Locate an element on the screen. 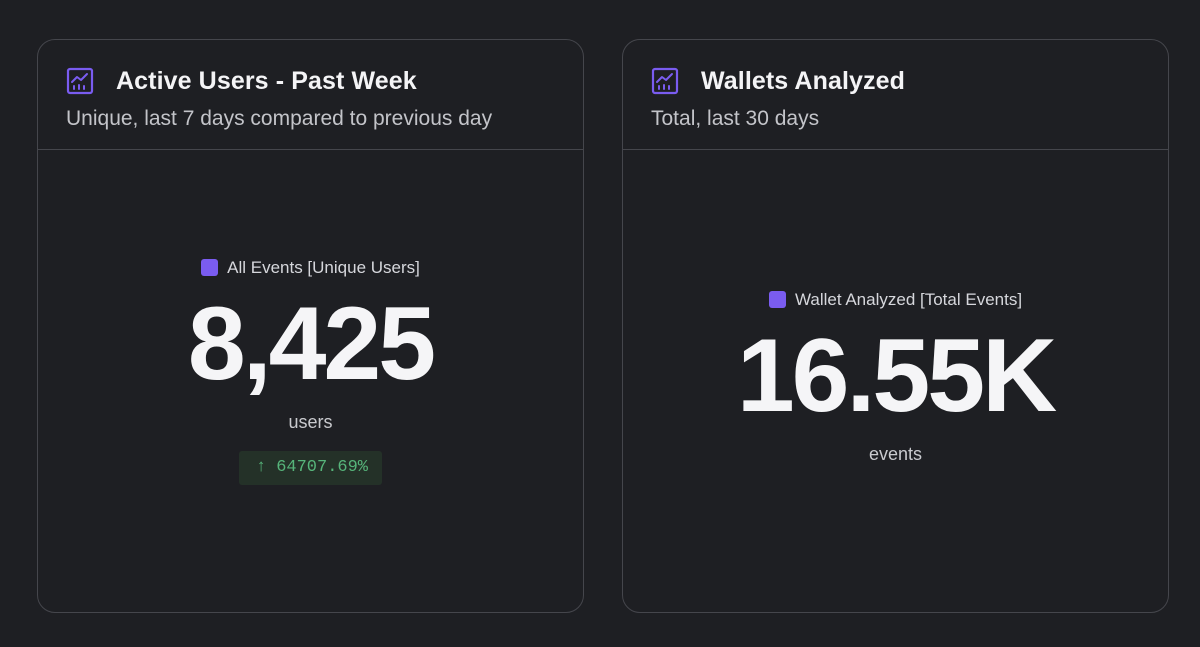 The width and height of the screenshot is (1200, 647). legend: Wallet Analyzed [Total Events] is located at coordinates (895, 299).